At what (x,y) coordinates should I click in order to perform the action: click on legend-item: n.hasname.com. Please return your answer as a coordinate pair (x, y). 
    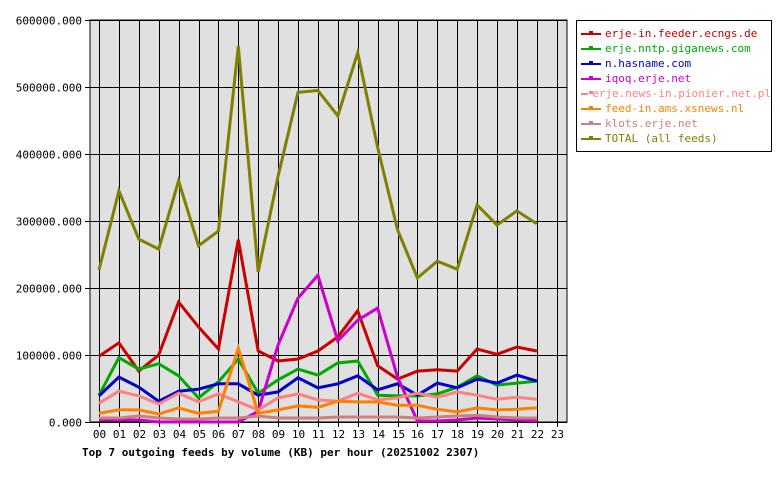
    Looking at the image, I should click on (674, 63).